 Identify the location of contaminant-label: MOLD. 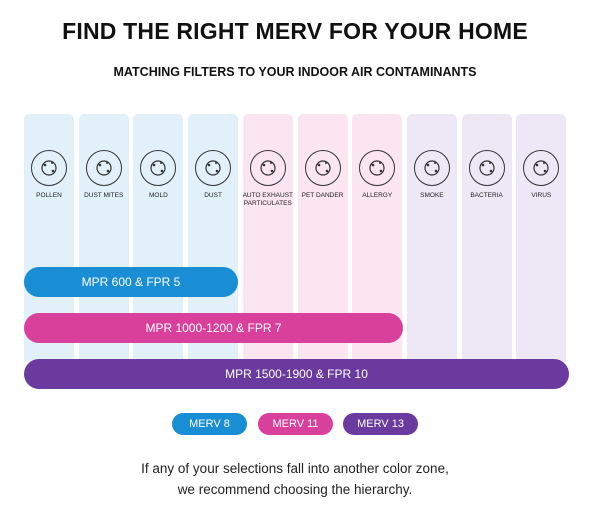
(158, 195).